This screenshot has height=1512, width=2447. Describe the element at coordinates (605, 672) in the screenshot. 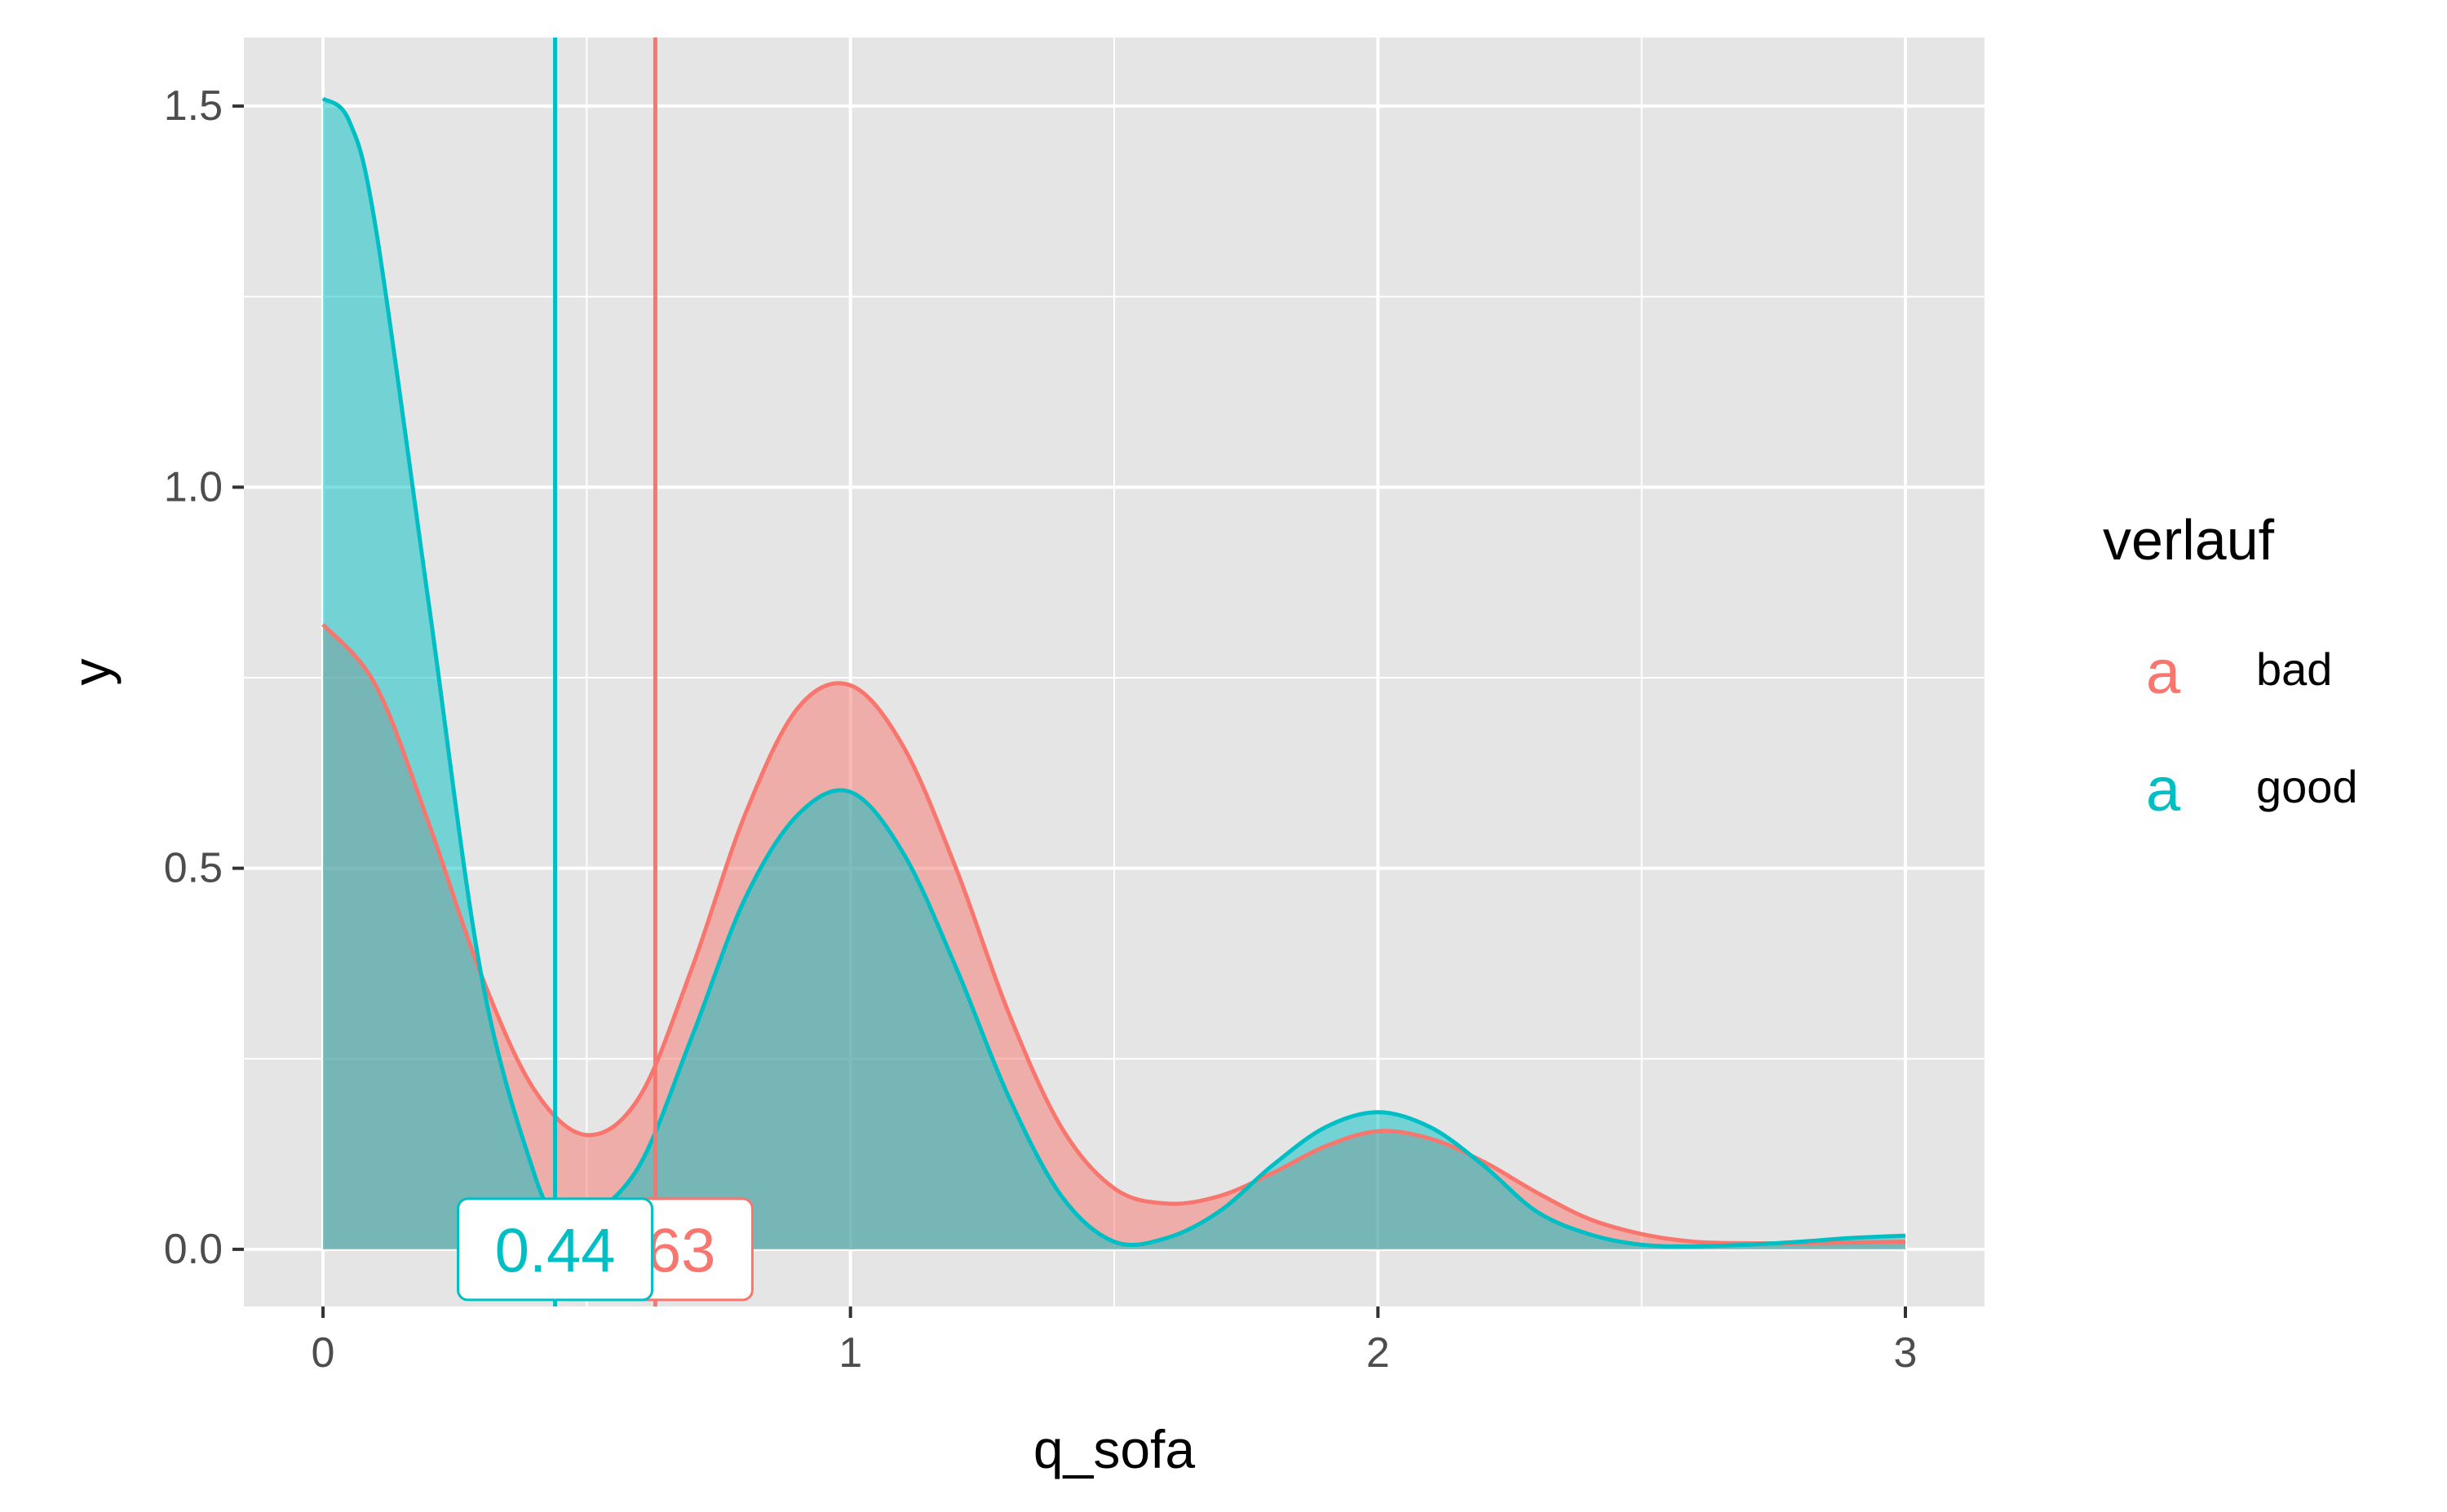

I see `mean-lines` at that location.